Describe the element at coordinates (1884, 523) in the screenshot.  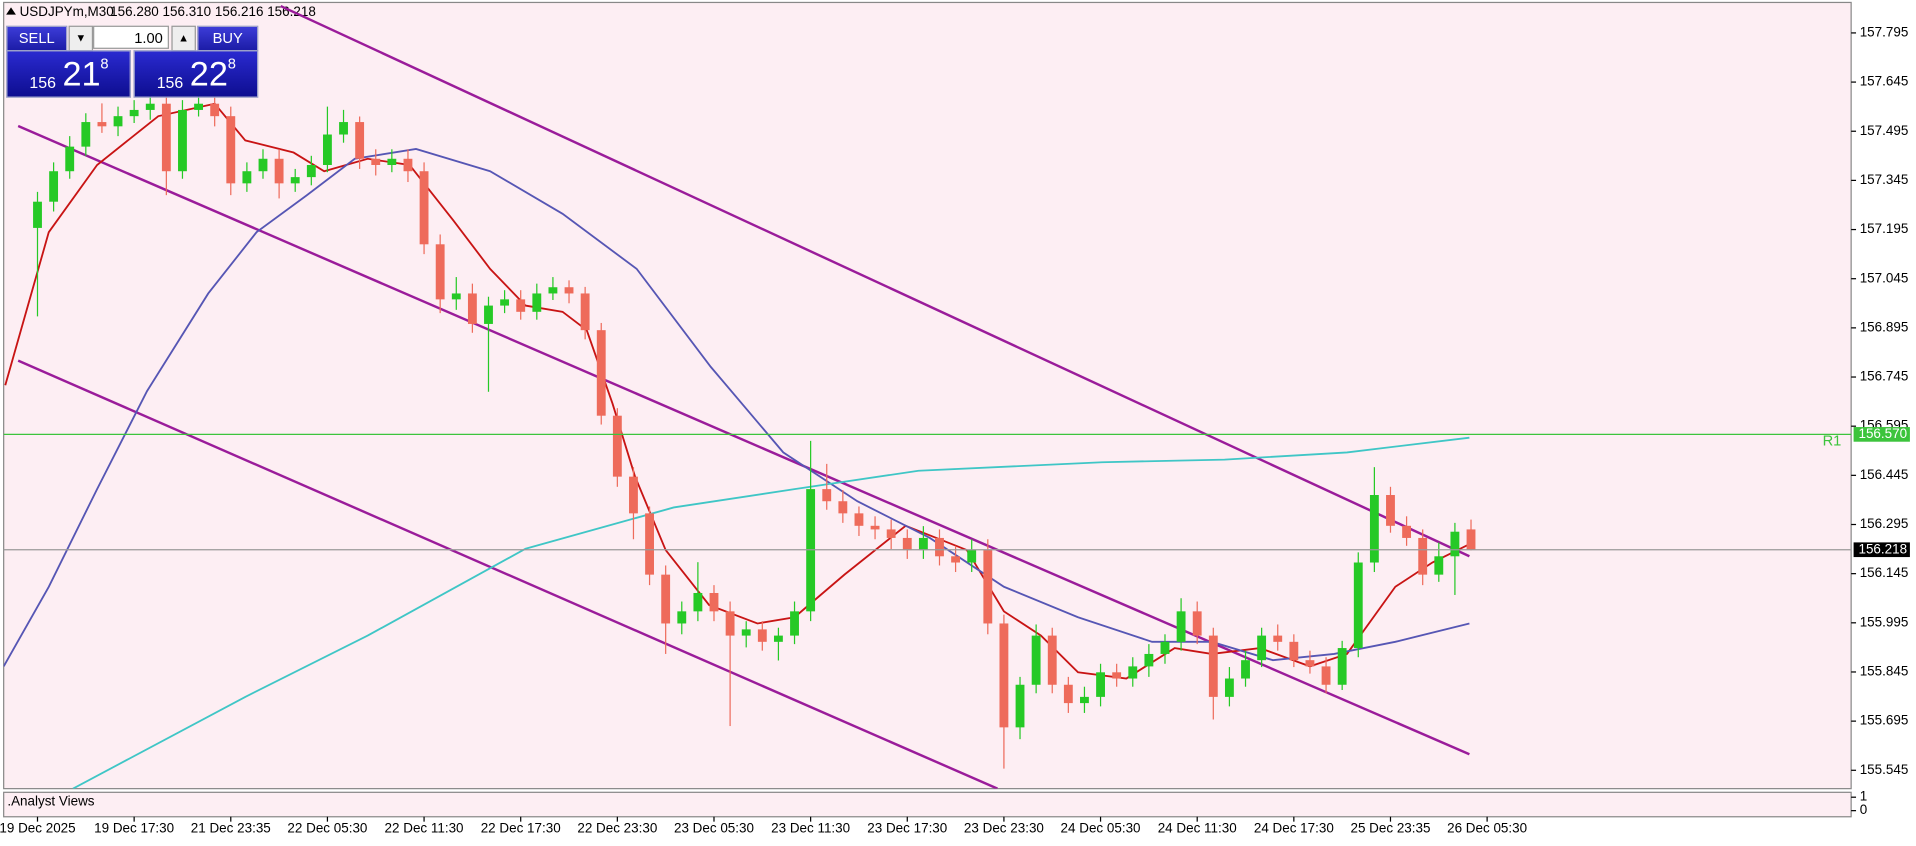
I see `y-tick-label: 156.295` at that location.